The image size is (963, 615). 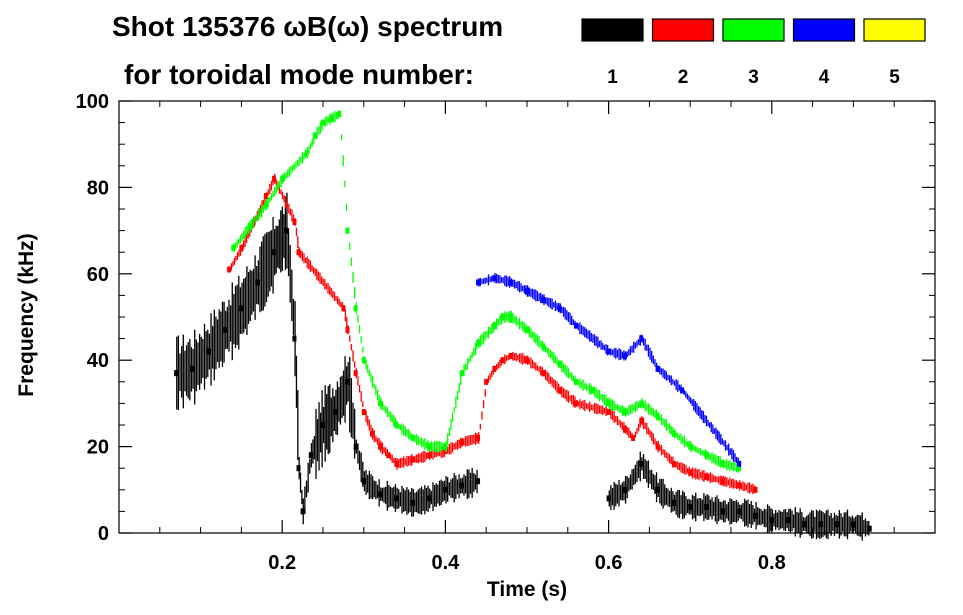 I want to click on legend-label-5: 5, so click(x=894, y=77).